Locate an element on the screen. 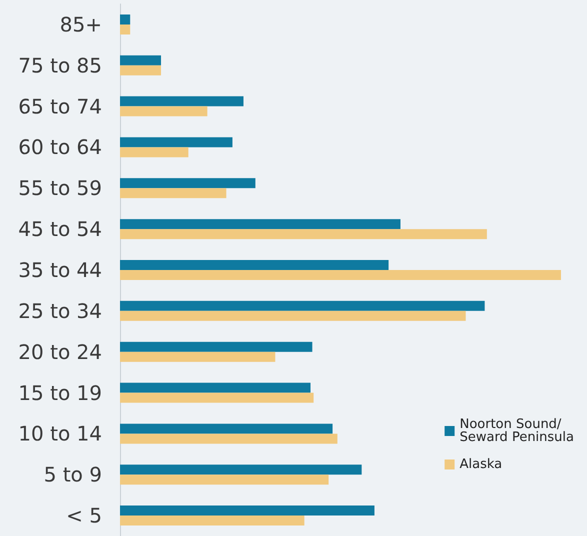 The height and width of the screenshot is (536, 587). legend-label: Noorton Sound/ Seward Peninsula is located at coordinates (517, 431).